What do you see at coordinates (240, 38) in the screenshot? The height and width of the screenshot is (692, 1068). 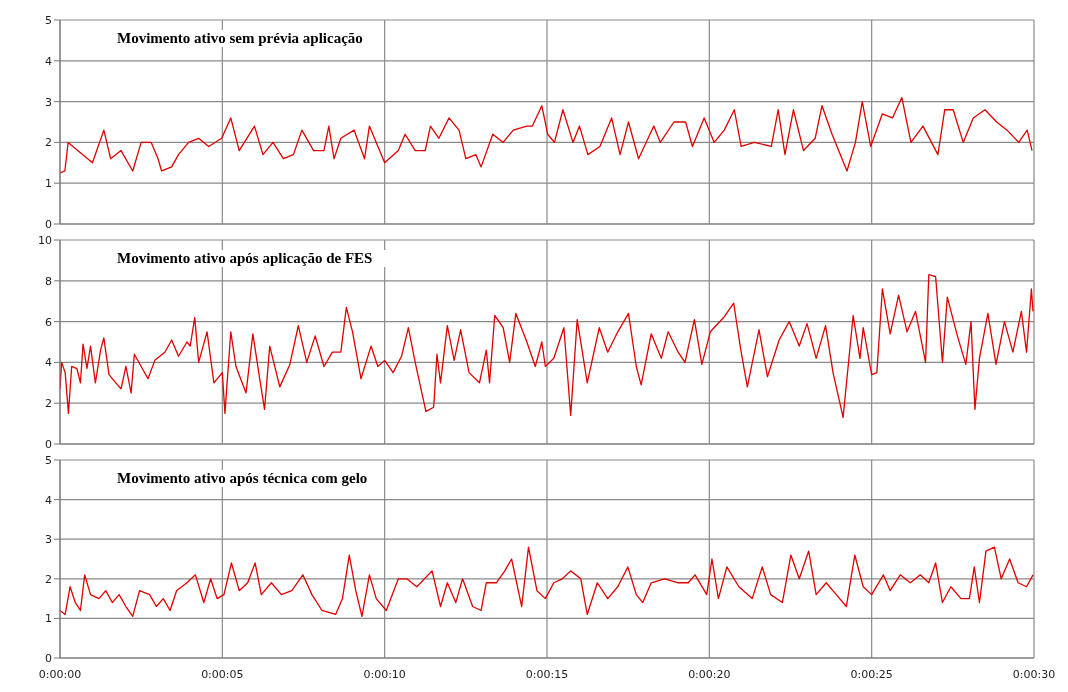 I see `text: Movimento ativo sem prévia aplicação` at bounding box center [240, 38].